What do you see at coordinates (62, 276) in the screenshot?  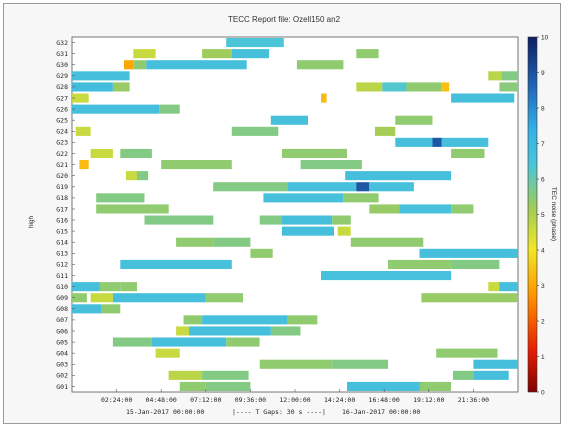 I see `y-tick-label: G11` at bounding box center [62, 276].